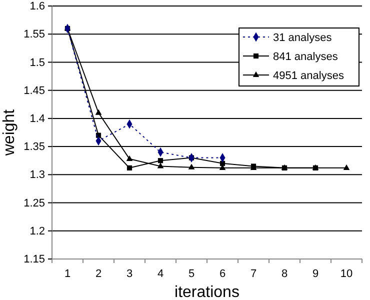  I want to click on y-tick-label: 1.25, so click(34, 203).